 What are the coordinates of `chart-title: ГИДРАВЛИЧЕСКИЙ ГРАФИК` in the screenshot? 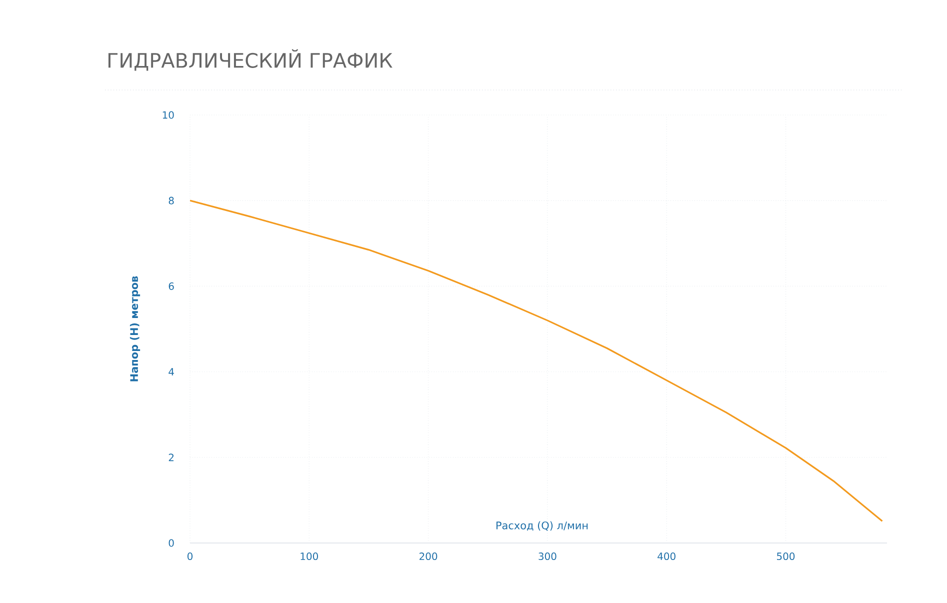 It's located at (250, 60).